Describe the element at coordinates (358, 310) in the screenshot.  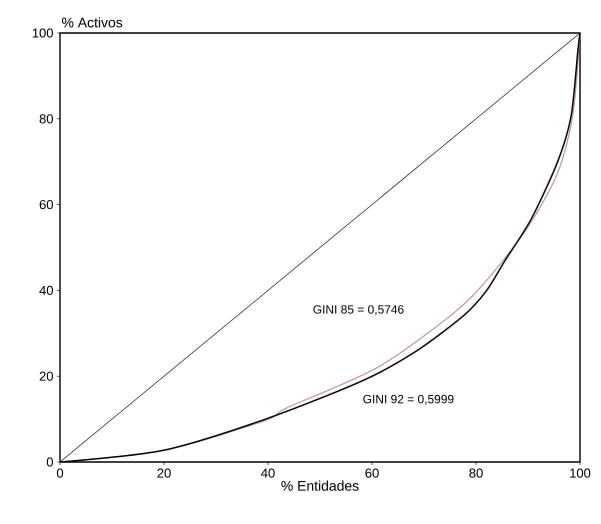
I see `text: GINI 85 = 0,5746` at that location.